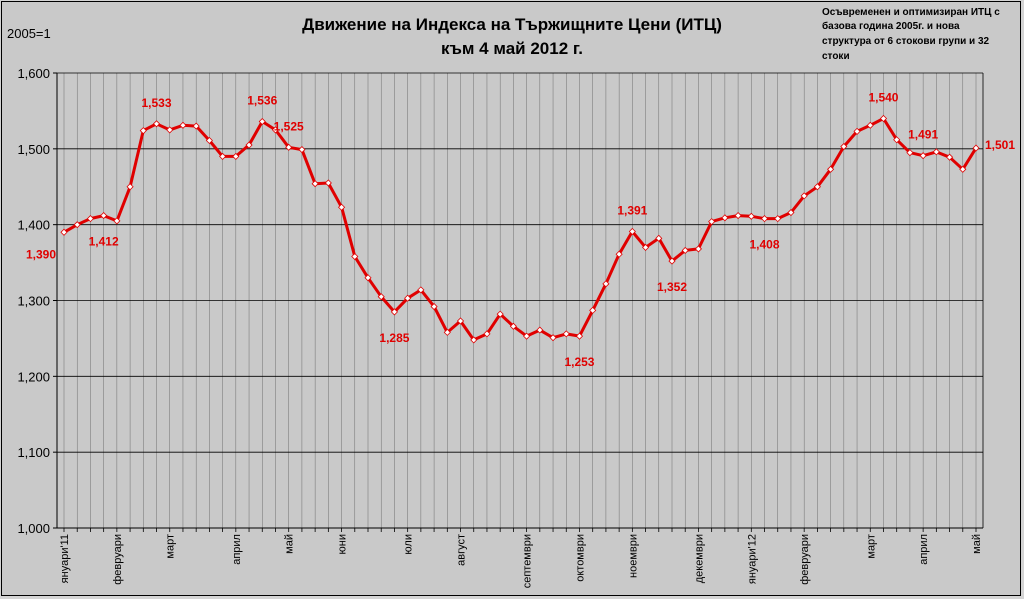 The width and height of the screenshot is (1024, 599). Describe the element at coordinates (580, 558) in the screenshot. I see `x-tick-label: октомври` at that location.